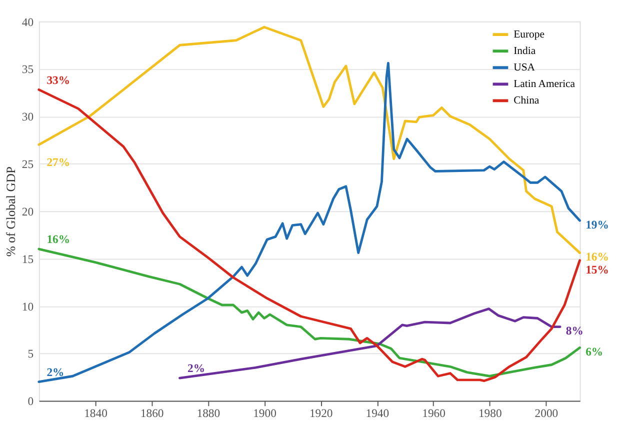 Image resolution: width=643 pixels, height=432 pixels. Describe the element at coordinates (490, 413) in the screenshot. I see `x-tick-label: 1980` at that location.